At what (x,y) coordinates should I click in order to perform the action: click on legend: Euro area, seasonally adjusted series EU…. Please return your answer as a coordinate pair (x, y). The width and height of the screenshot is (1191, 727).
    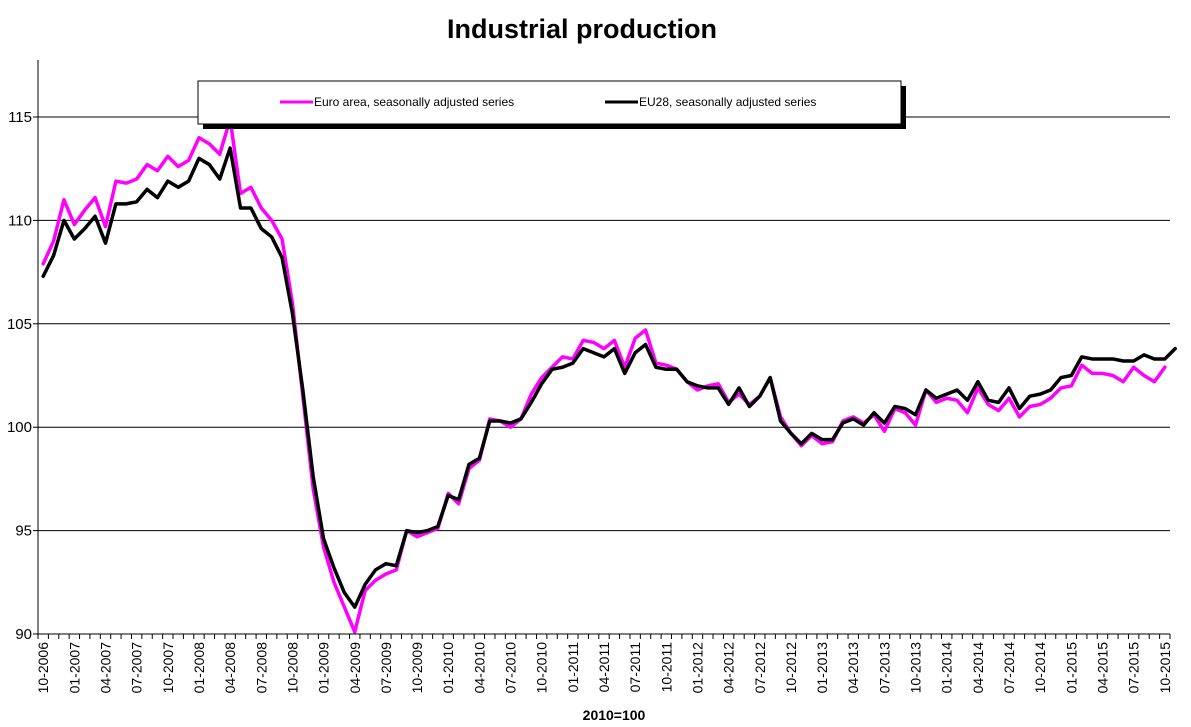
    Looking at the image, I should click on (551, 104).